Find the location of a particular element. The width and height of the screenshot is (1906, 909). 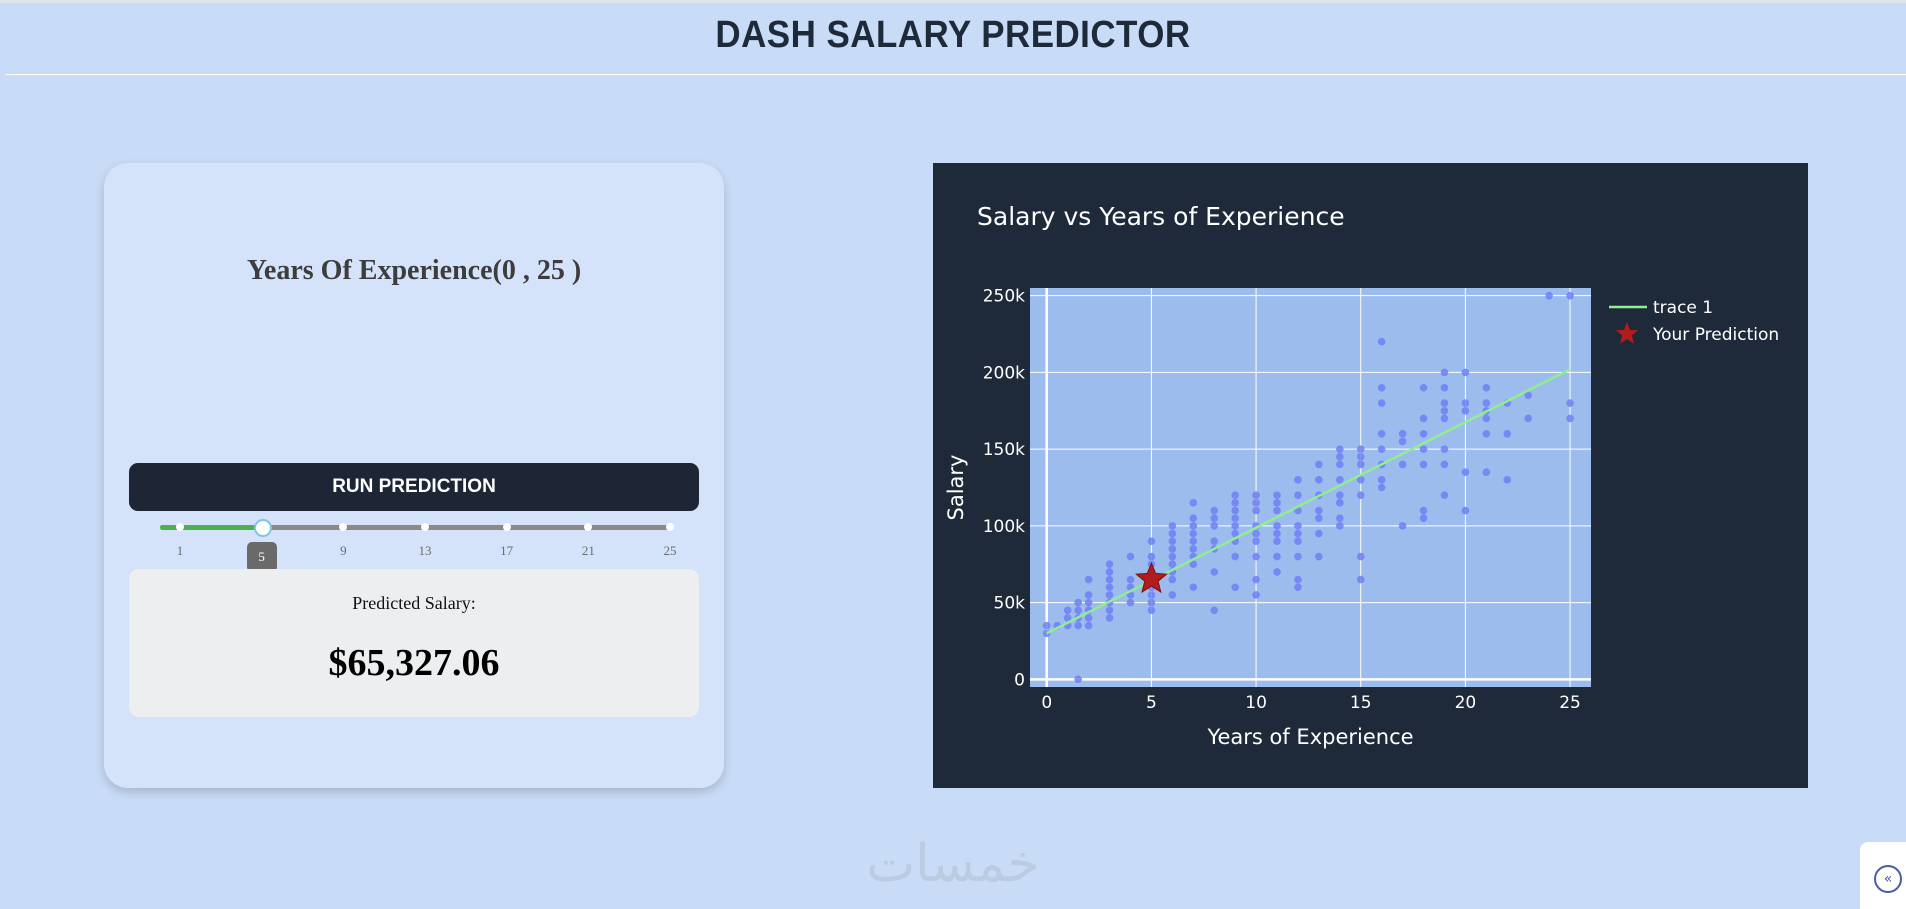

legend-label-trace-1: trace 1 is located at coordinates (1683, 308).